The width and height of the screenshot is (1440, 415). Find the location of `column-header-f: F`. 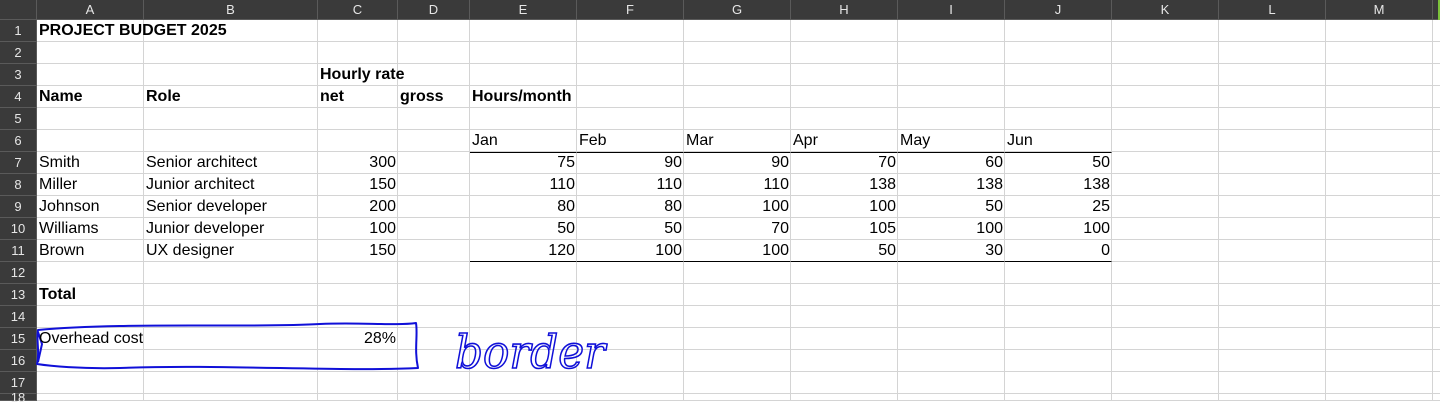

column-header-f: F is located at coordinates (630, 10).